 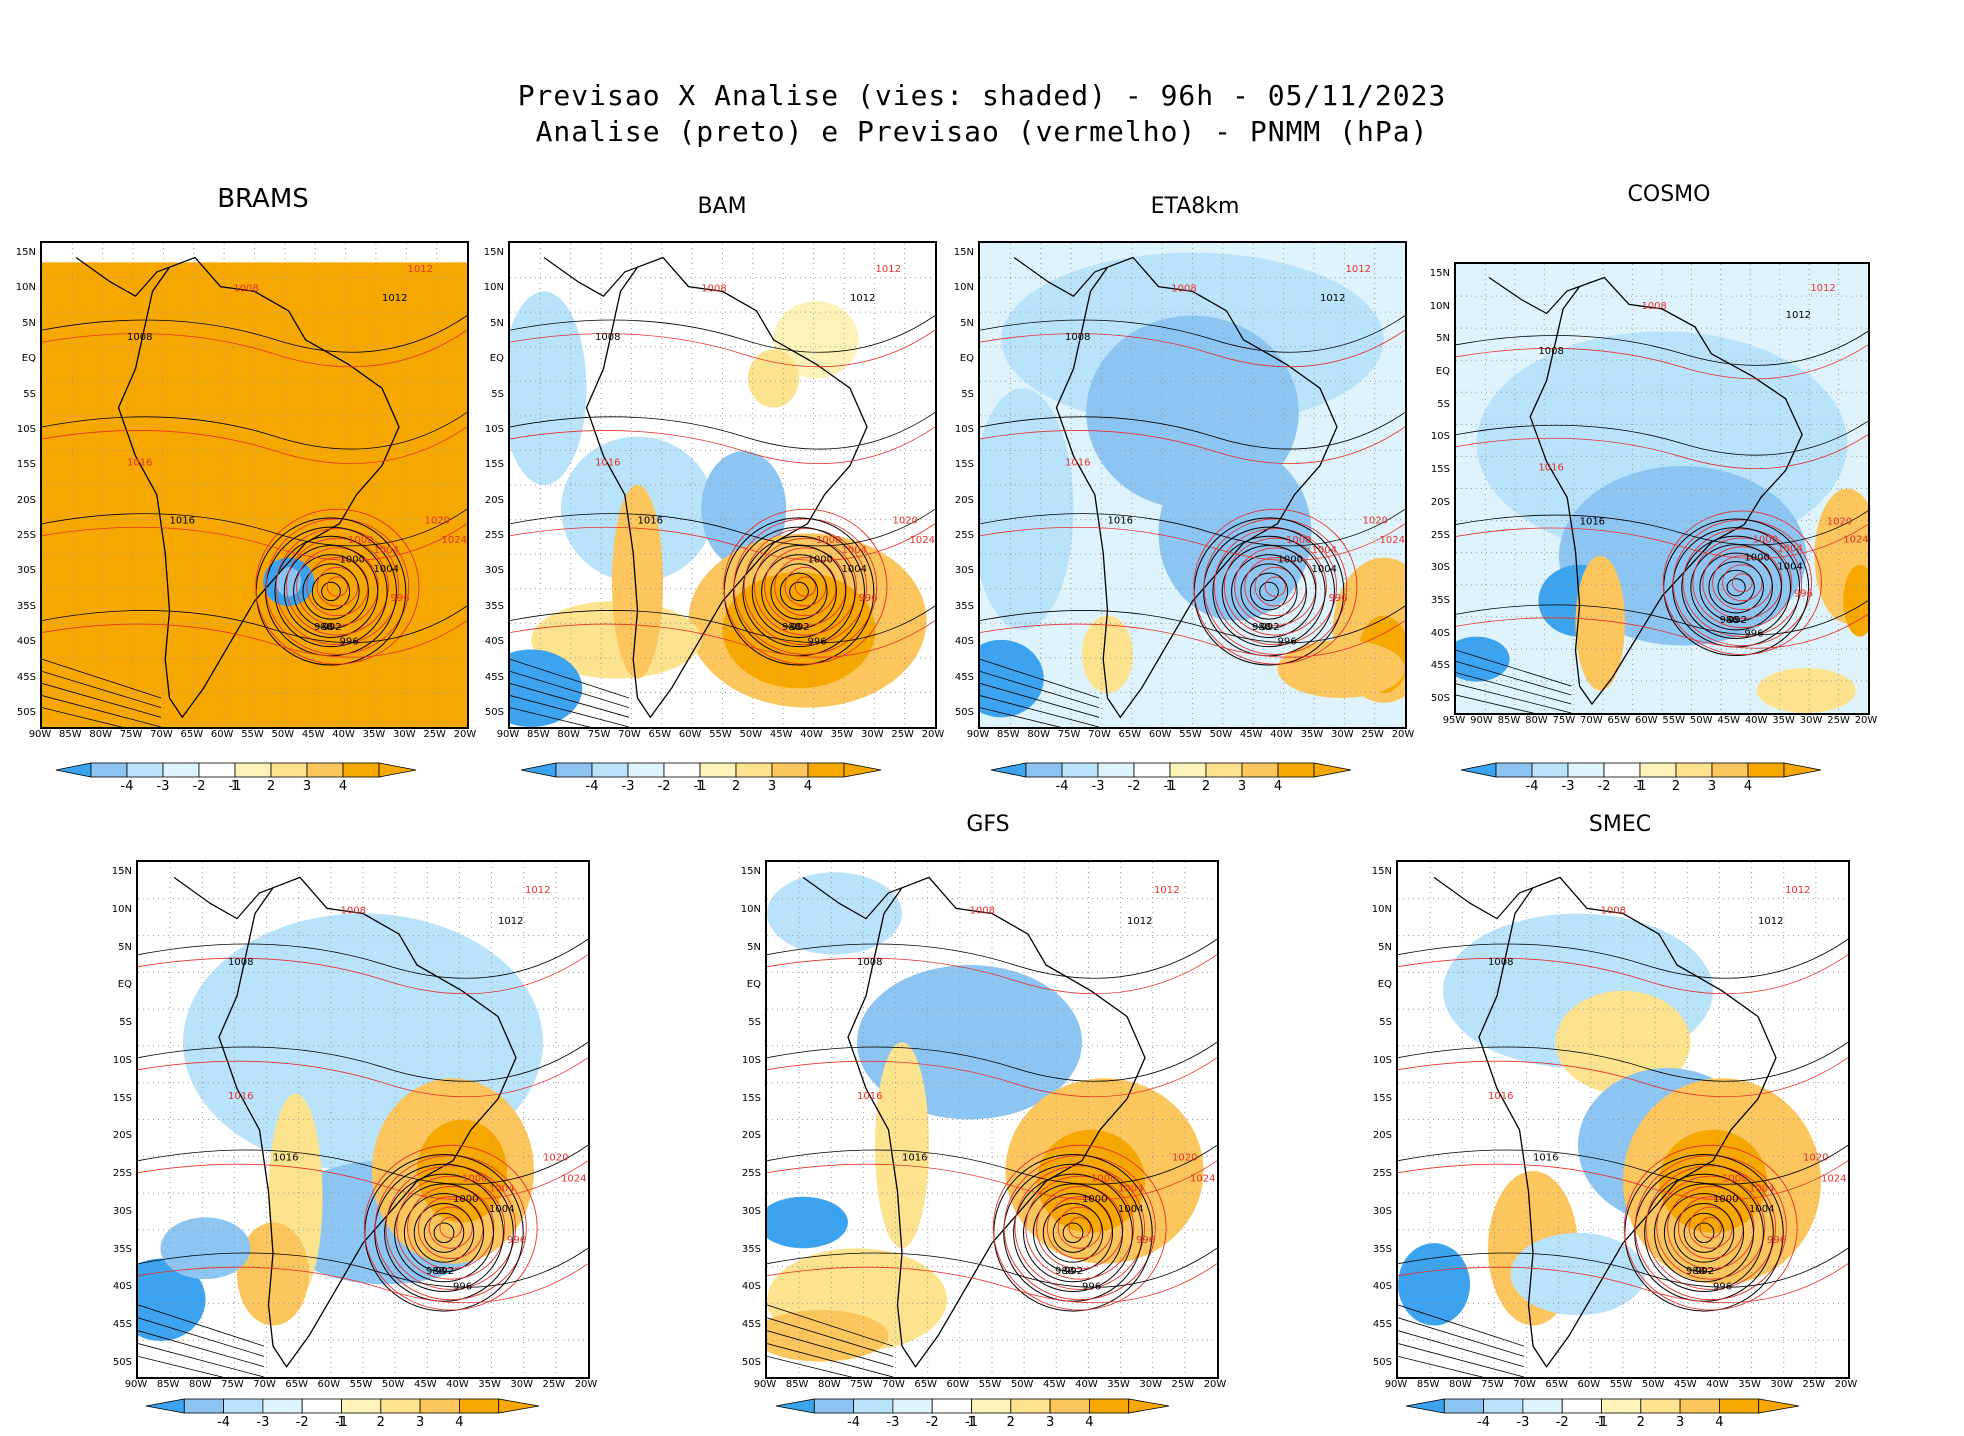 What do you see at coordinates (1766, 770) in the screenshot?
I see `colorbar-bin-pos4` at bounding box center [1766, 770].